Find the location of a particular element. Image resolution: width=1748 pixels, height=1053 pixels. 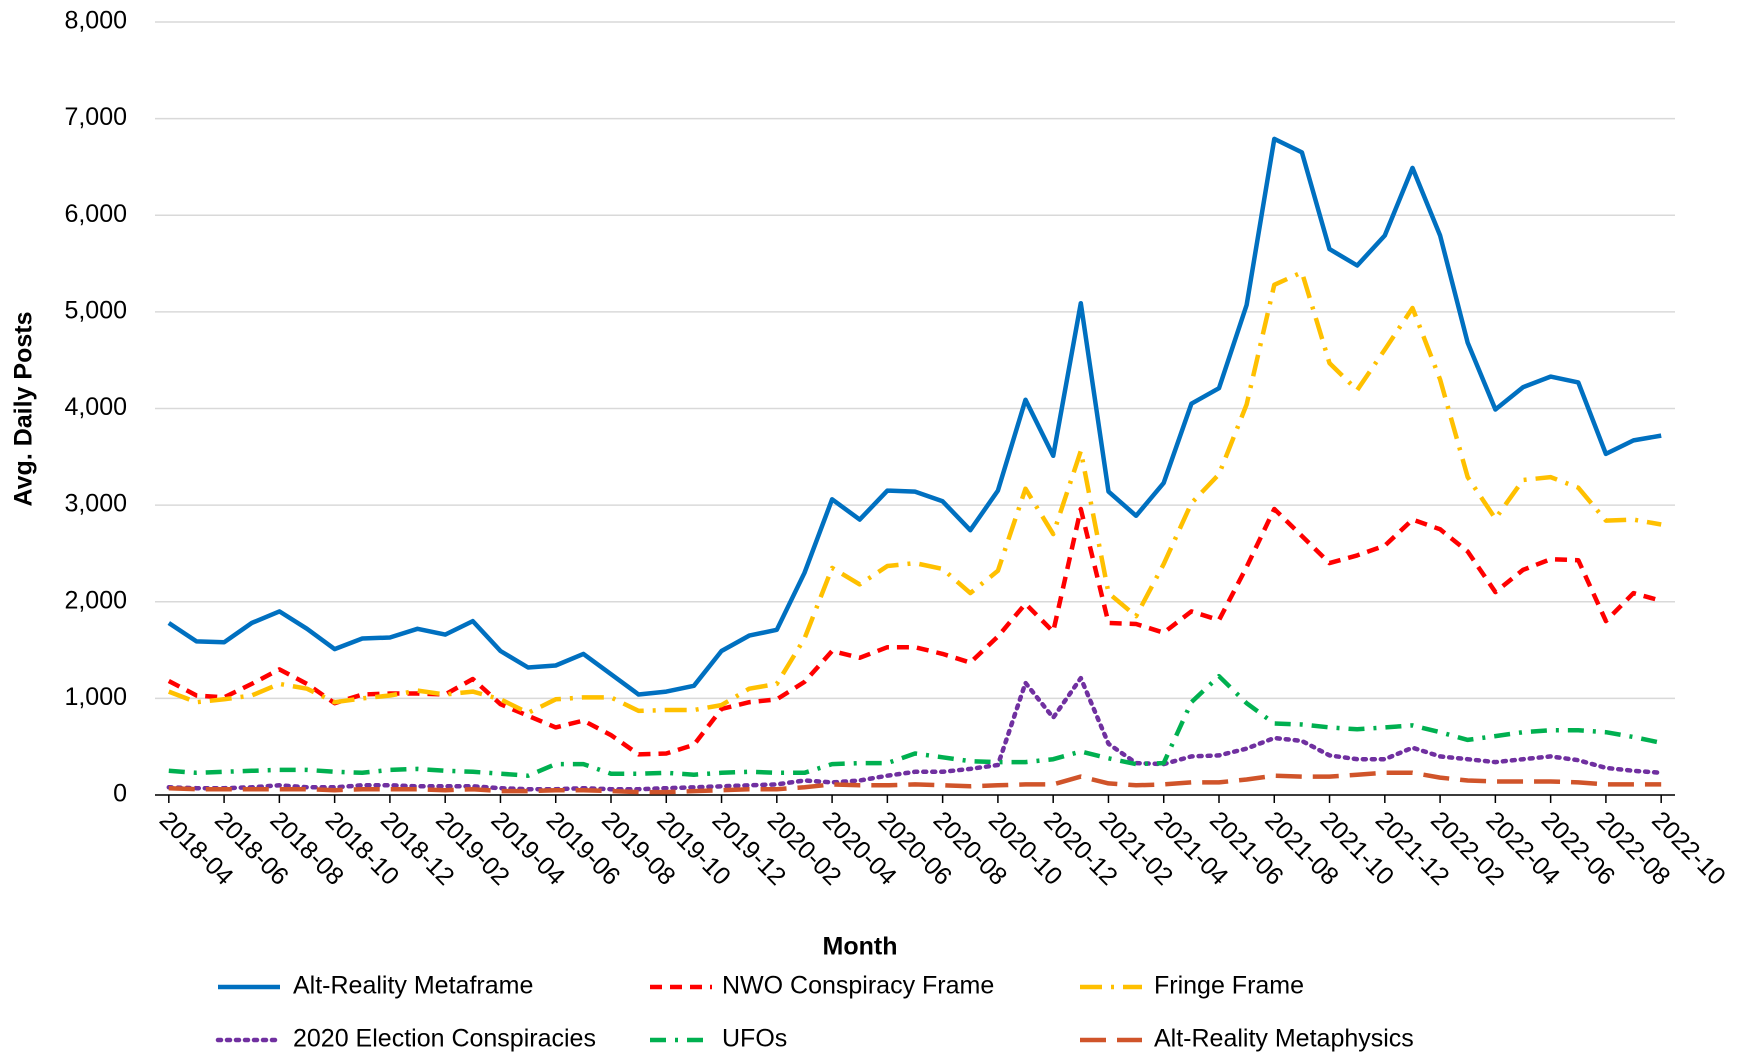

y-tick-label: 5,000 is located at coordinates (95, 310).